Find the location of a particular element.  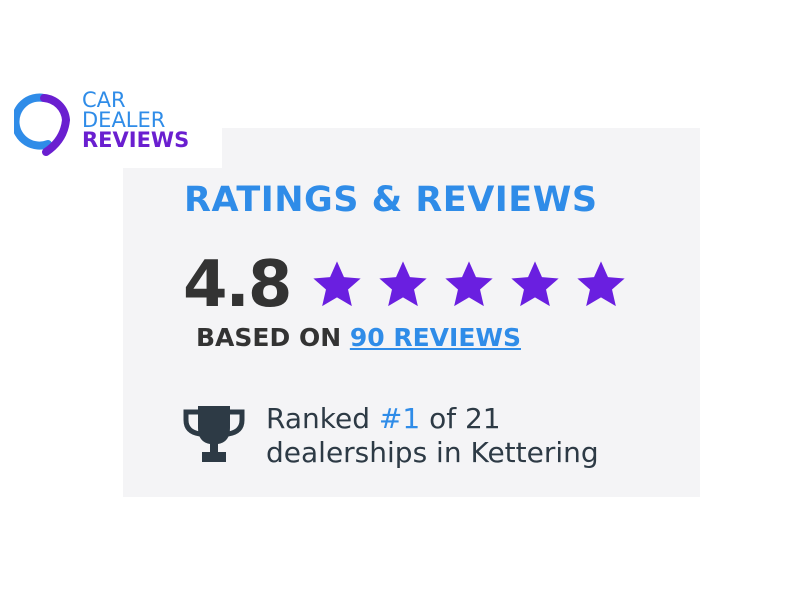

rank-text: Ranked #1 of 21 dealerships in Kettering is located at coordinates (432, 436).